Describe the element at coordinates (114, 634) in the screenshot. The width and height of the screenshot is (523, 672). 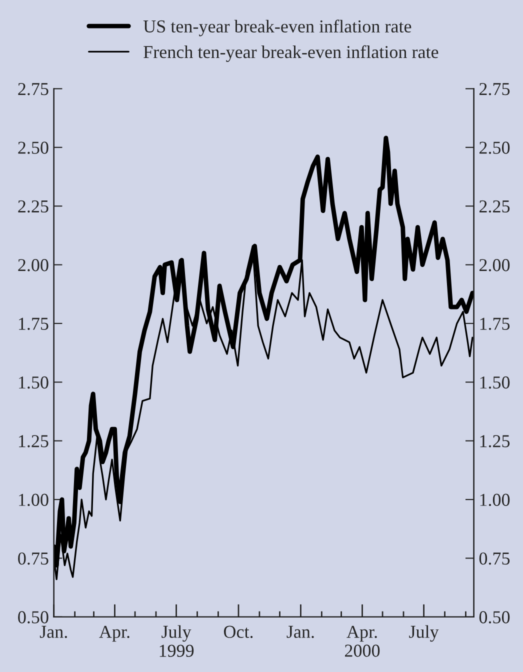
I see `x-tick-label: Apr.` at that location.